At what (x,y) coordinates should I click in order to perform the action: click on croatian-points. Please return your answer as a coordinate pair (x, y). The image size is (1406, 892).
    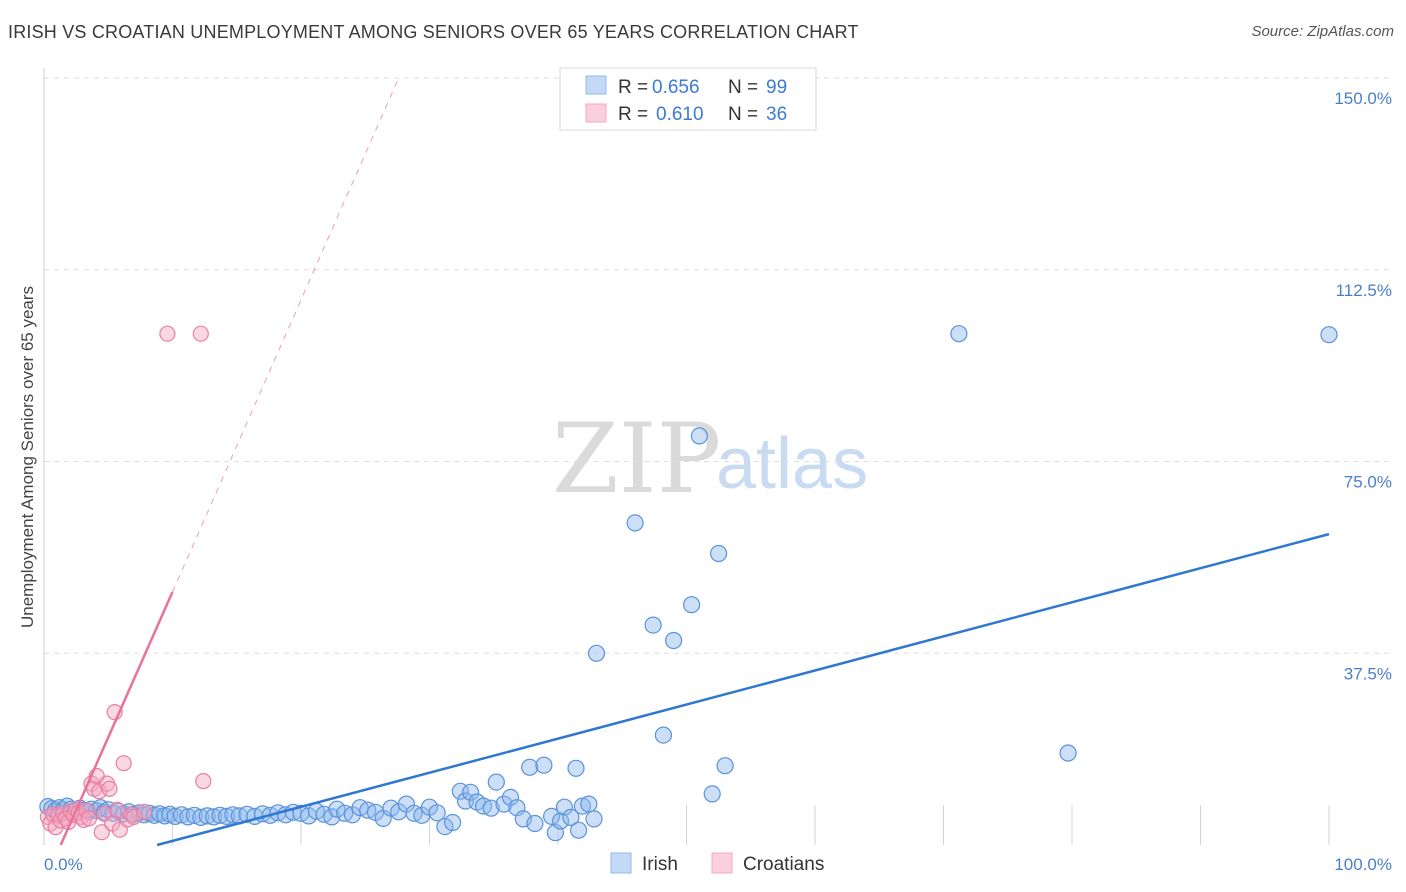
    Looking at the image, I should click on (125, 583).